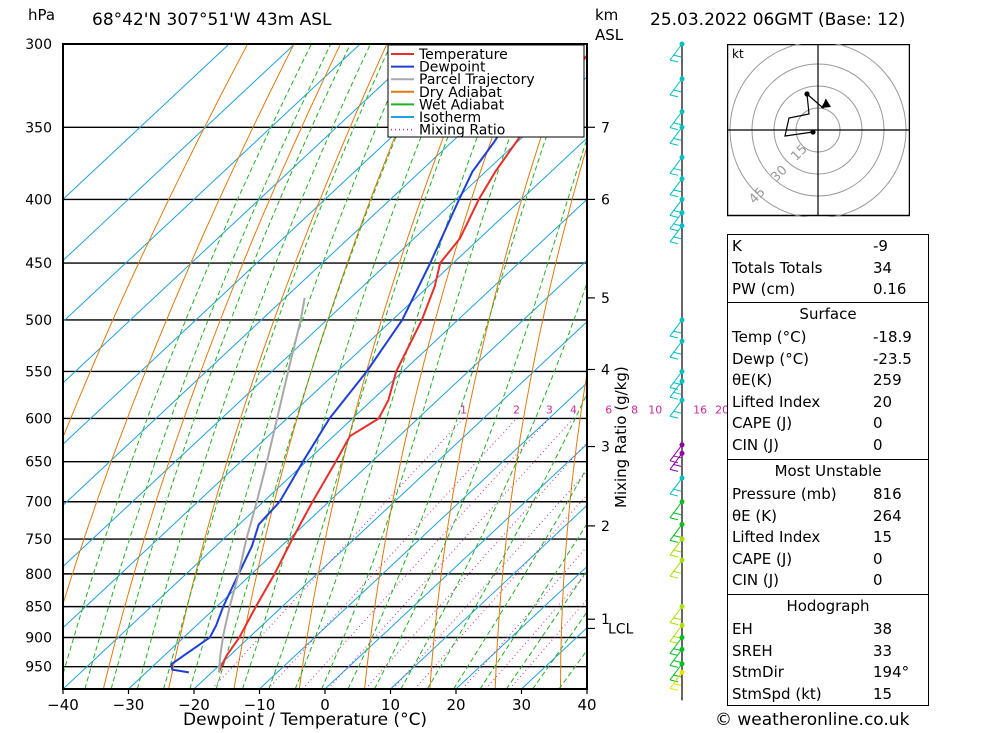  What do you see at coordinates (776, 401) in the screenshot?
I see `index-key: Lifted Index` at bounding box center [776, 401].